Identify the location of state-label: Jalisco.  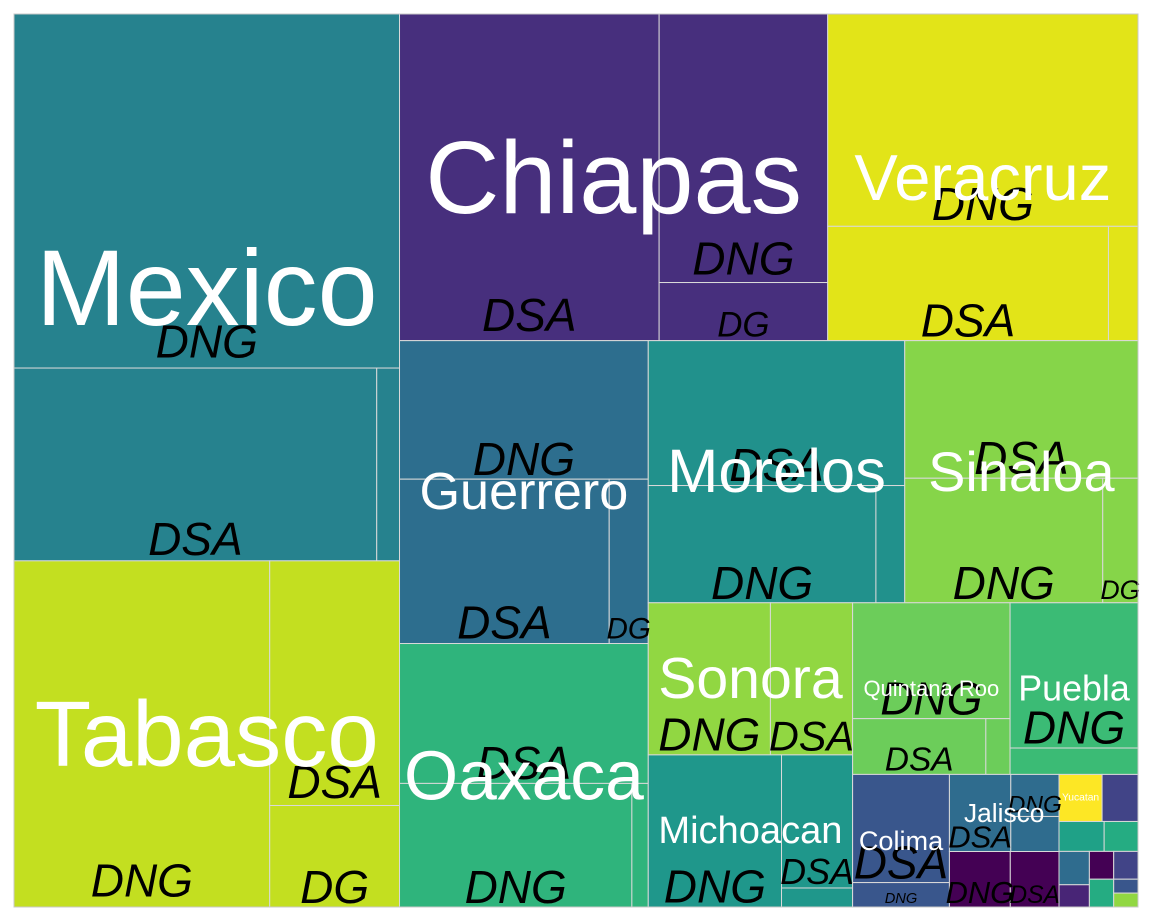
(1004, 813).